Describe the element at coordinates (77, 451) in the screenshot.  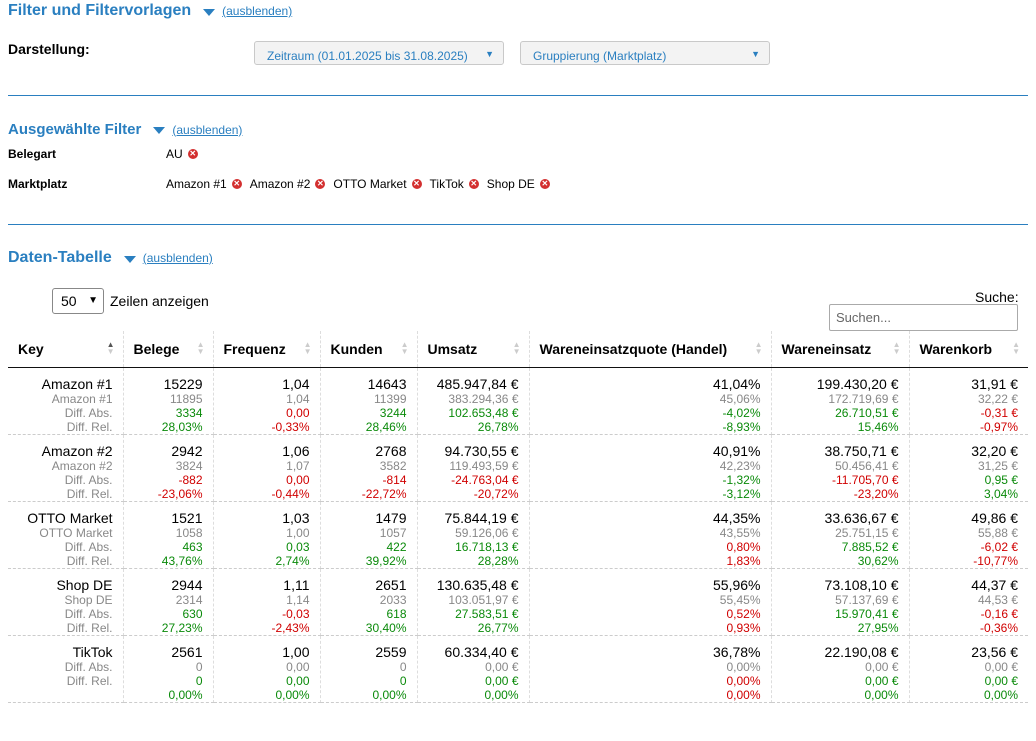
I see `row-key: Amazon #2` at that location.